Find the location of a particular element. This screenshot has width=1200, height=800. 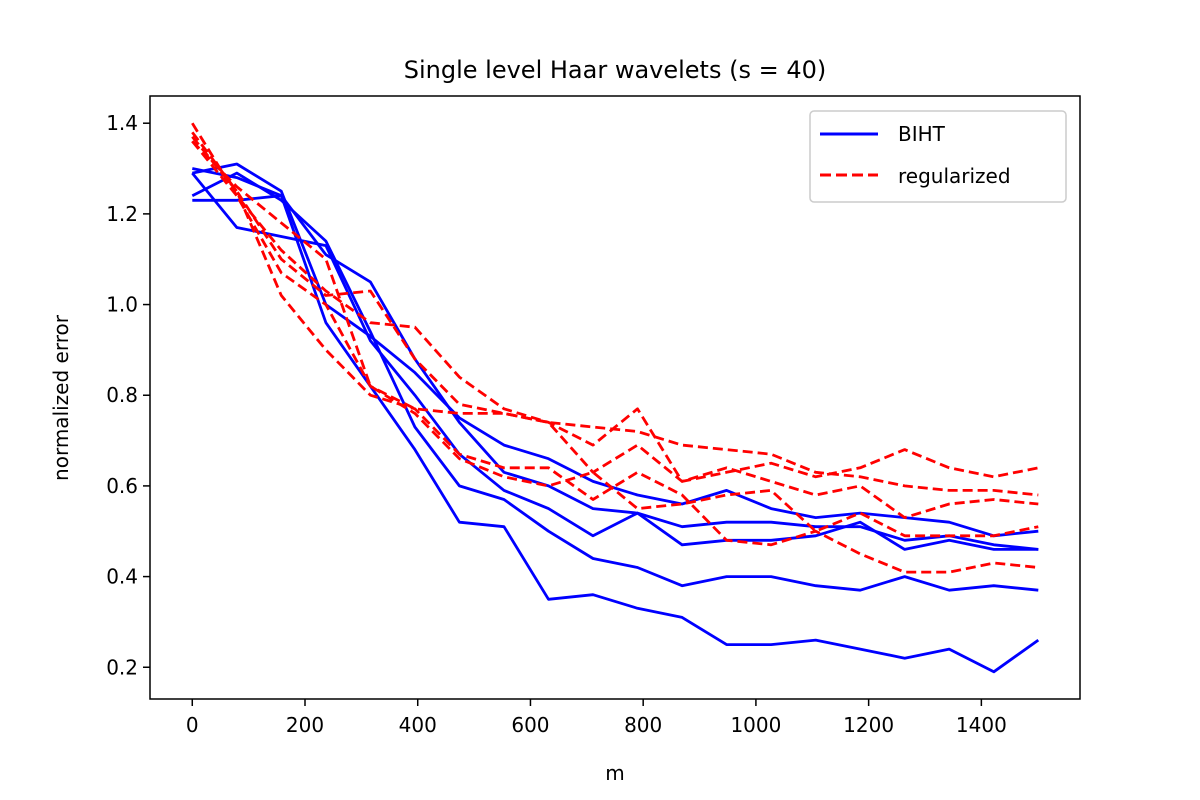

x-tick-label: 800 is located at coordinates (643, 725).